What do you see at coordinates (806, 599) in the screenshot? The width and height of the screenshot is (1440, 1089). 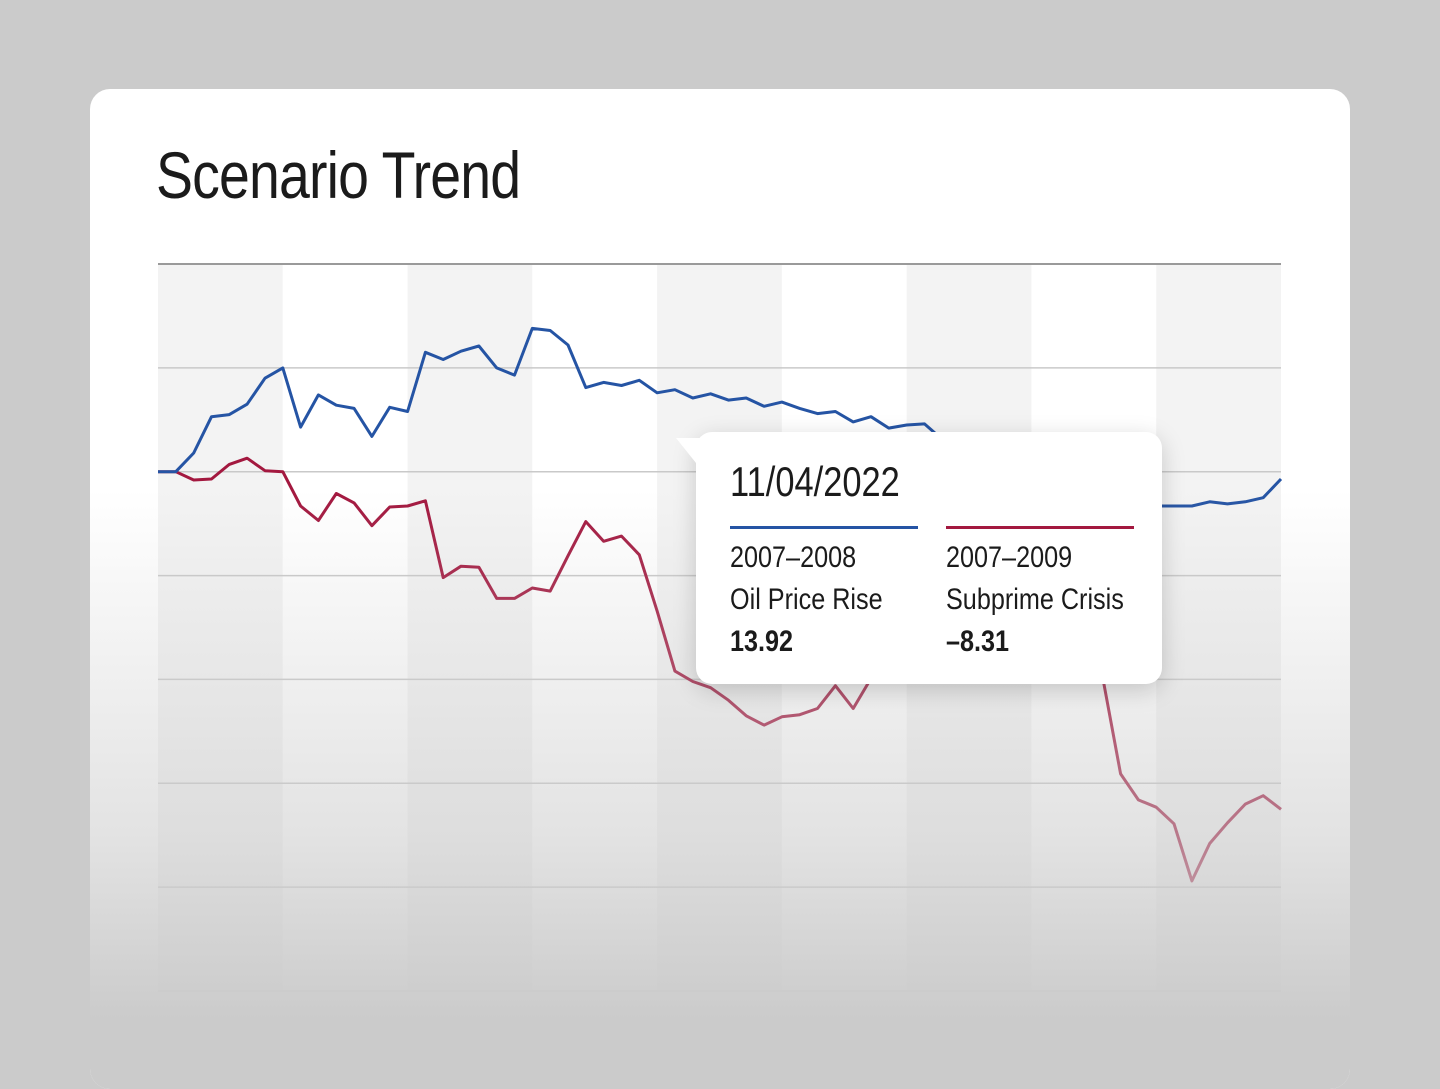 I see `tooltip-series-name: Oil Price Rise` at bounding box center [806, 599].